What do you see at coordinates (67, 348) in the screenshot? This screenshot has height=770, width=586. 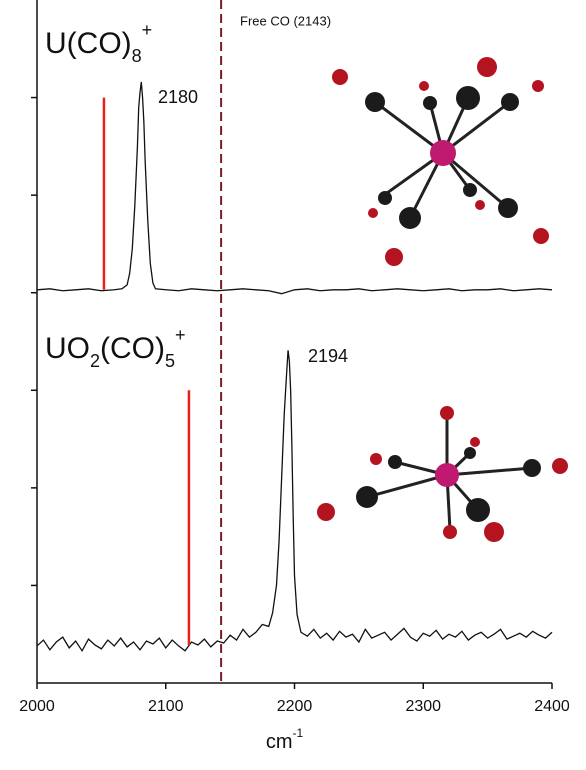 I see `panel-label-part: UO` at bounding box center [67, 348].